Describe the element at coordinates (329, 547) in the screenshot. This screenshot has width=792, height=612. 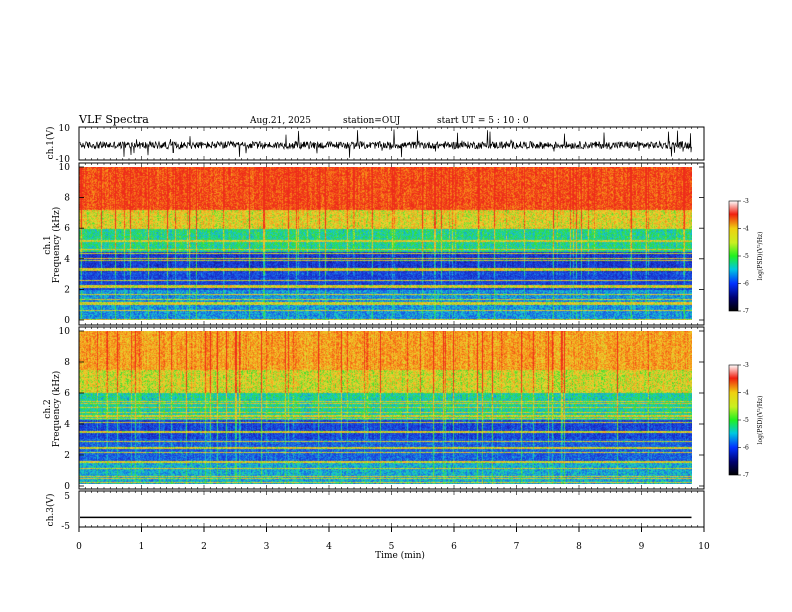
I see `xtick-label: 4` at that location.